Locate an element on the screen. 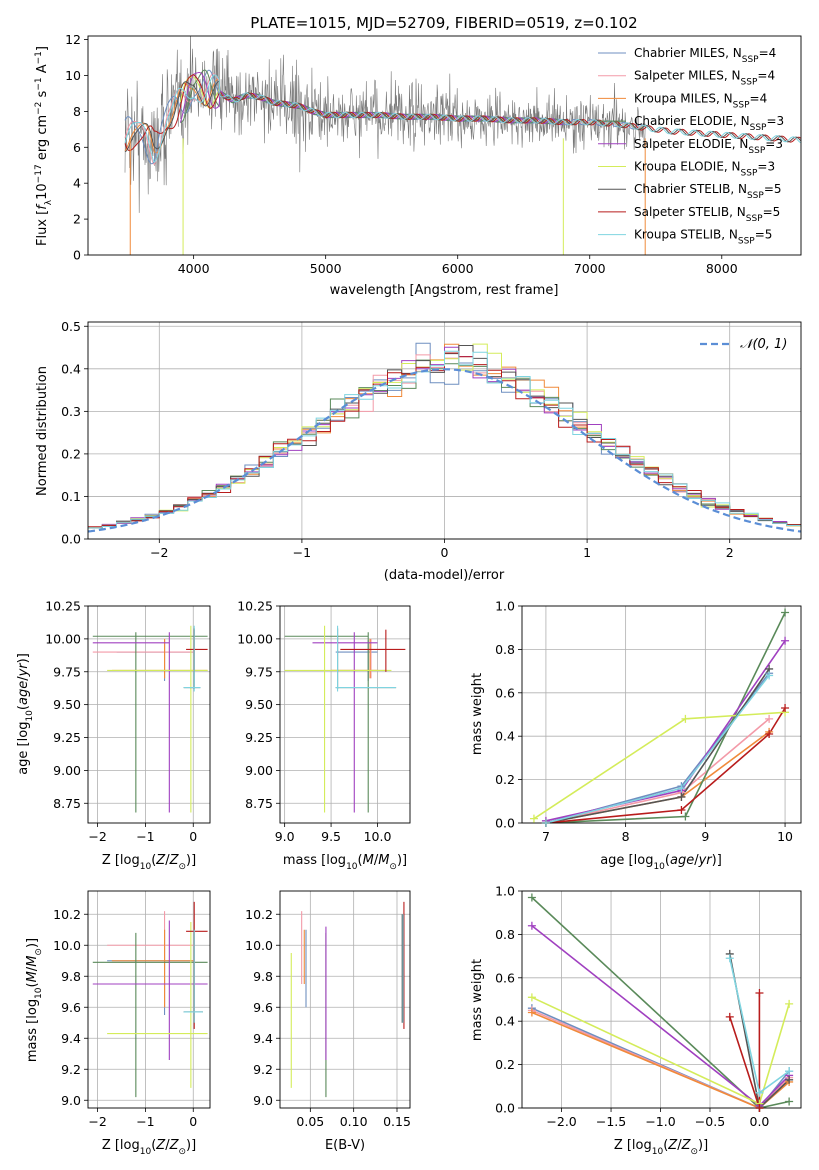 The height and width of the screenshot is (1170, 819). label-part: age is located at coordinates (682, 860).